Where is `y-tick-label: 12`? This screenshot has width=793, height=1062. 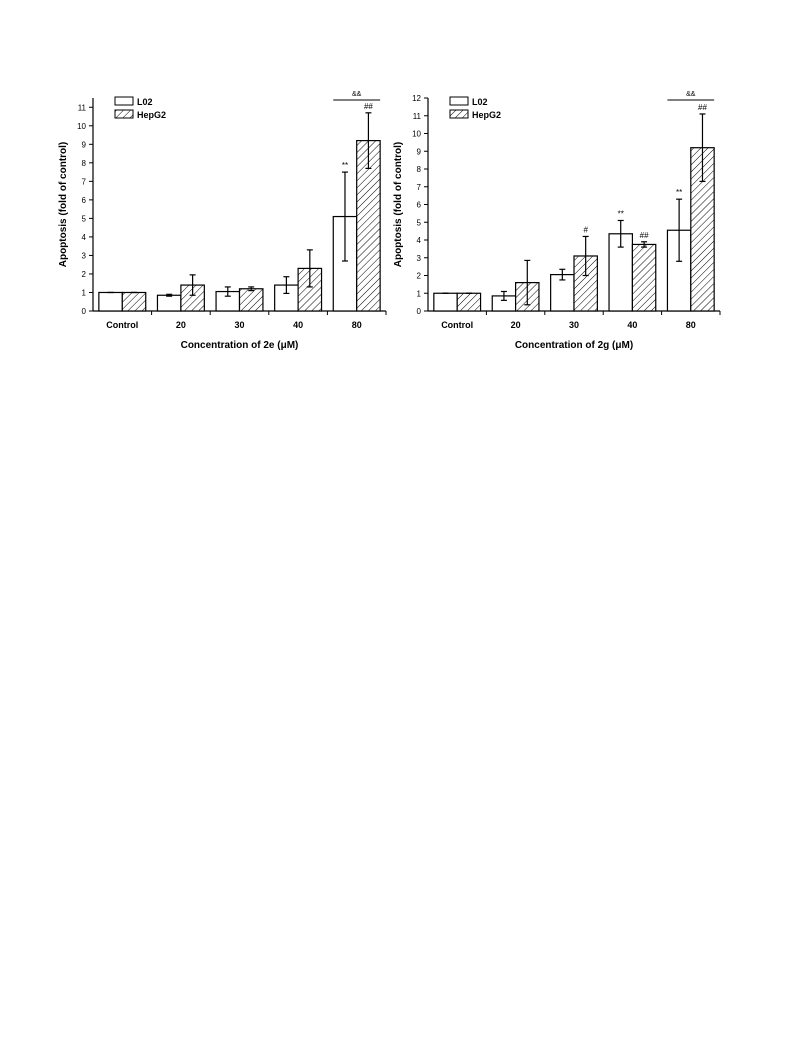 y-tick-label: 12 is located at coordinates (416, 98).